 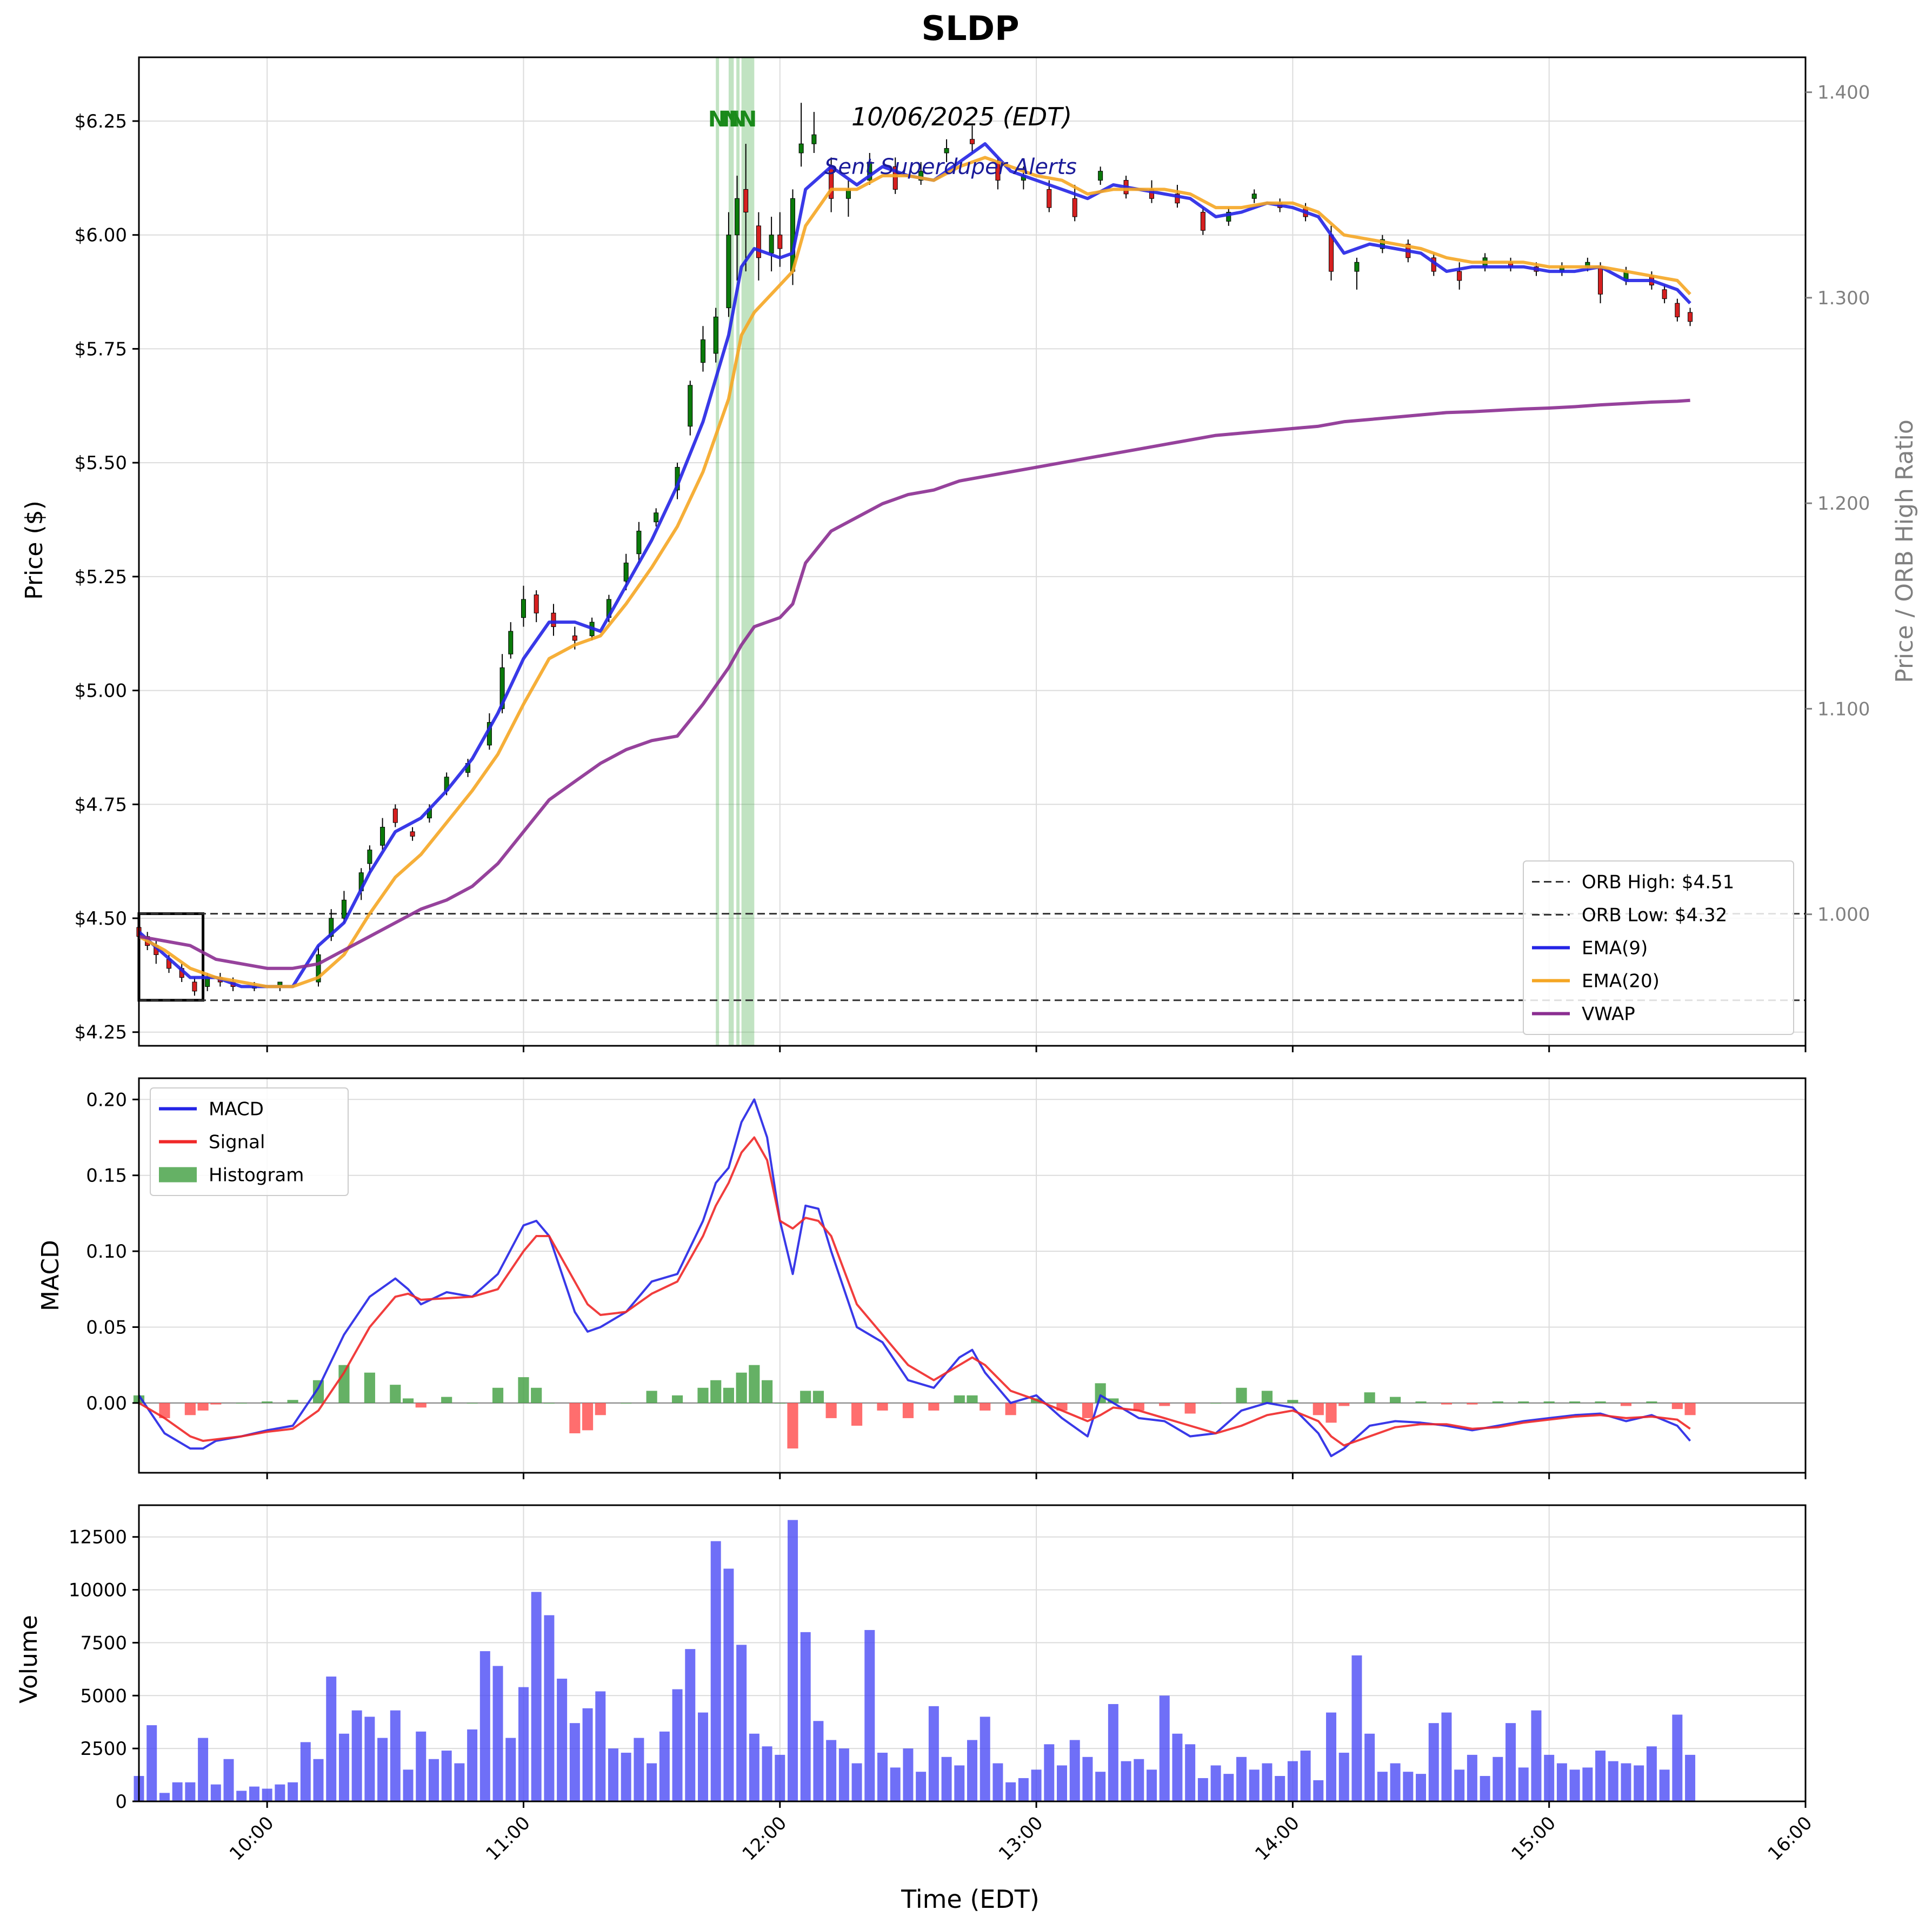 I want to click on price-legend-box, so click(x=1658, y=947).